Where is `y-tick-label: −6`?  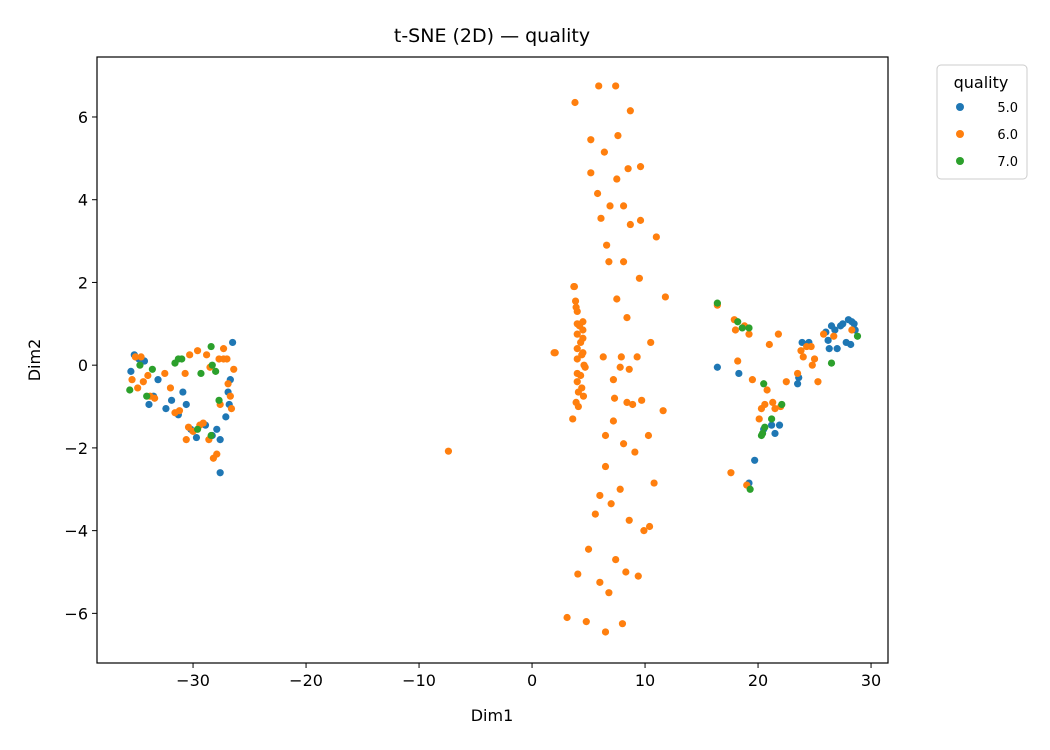 y-tick-label: −6 is located at coordinates (76, 613).